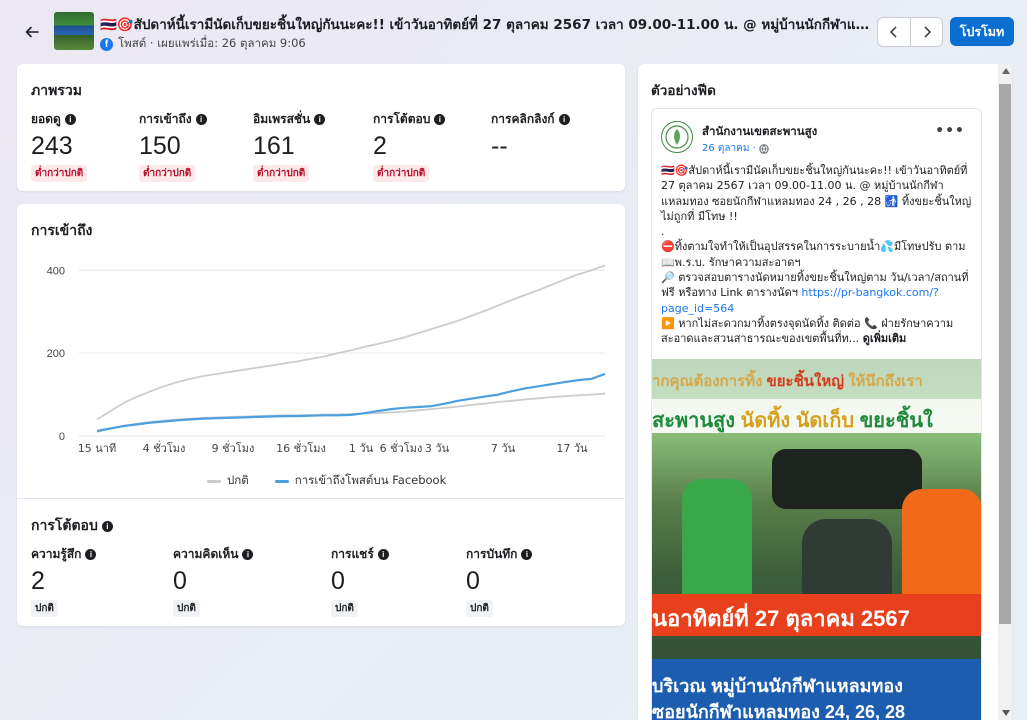  What do you see at coordinates (781, 618) in the screenshot?
I see `image-text-line: นอาทิตย์ที่ 27 ตุลาคม 2567` at bounding box center [781, 618].